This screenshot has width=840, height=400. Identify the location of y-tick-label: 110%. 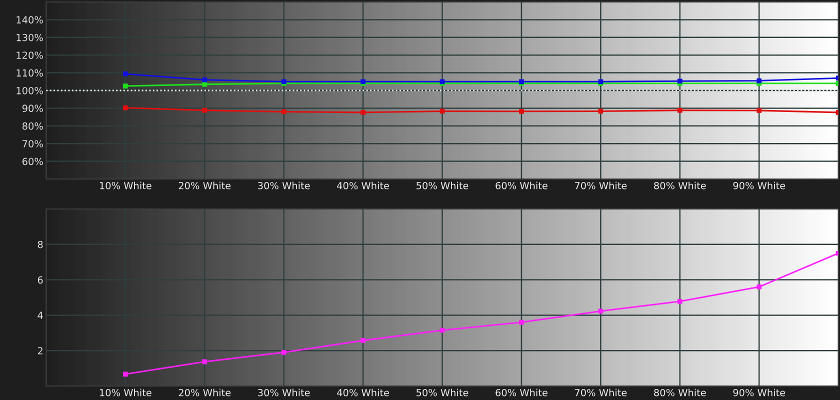
(29, 73).